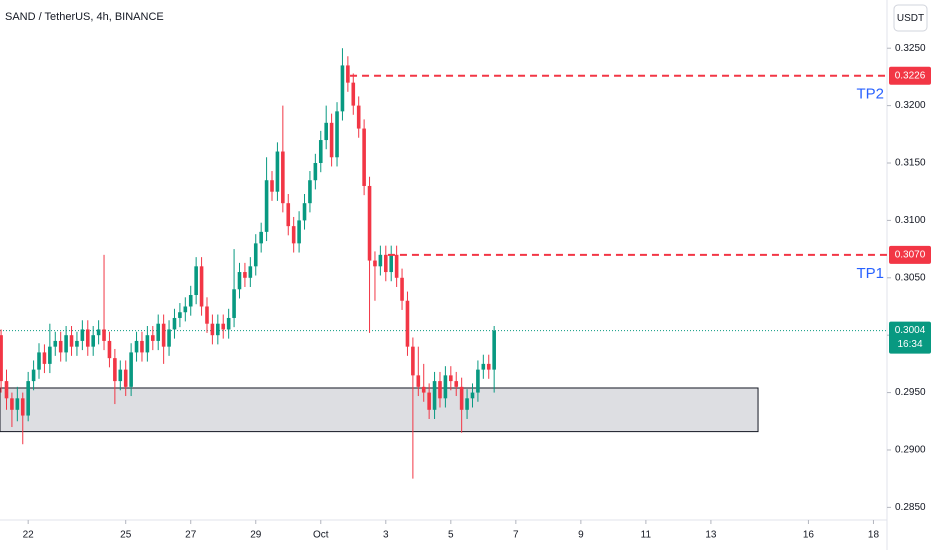 The image size is (932, 550). I want to click on x-tick-label: 25, so click(126, 535).